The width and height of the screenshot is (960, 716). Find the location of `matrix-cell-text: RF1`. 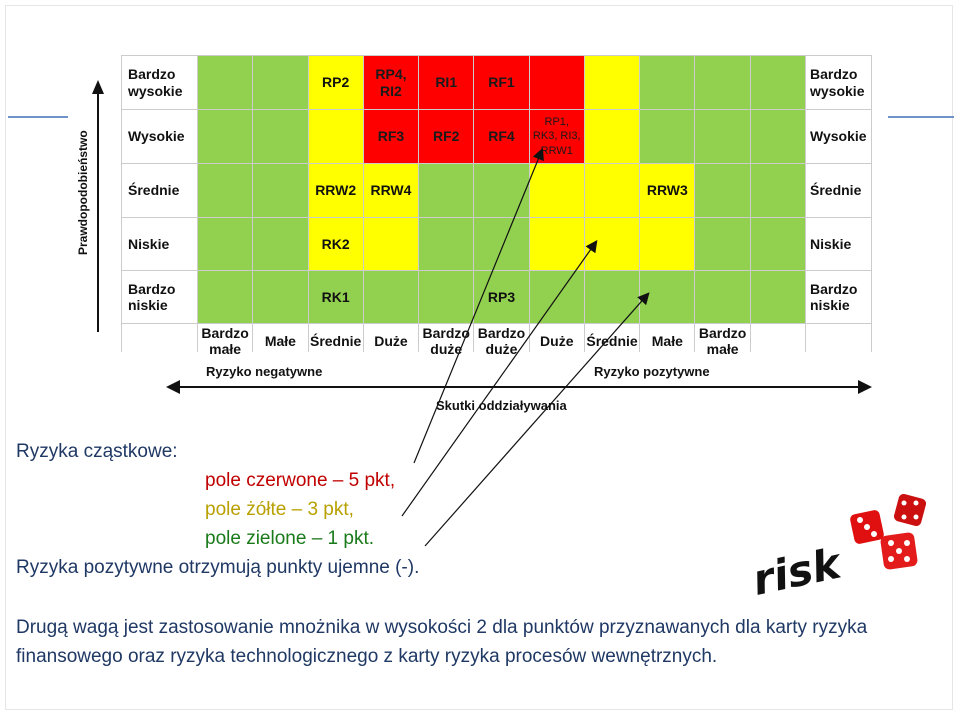

matrix-cell-text: RF1 is located at coordinates (501, 82).